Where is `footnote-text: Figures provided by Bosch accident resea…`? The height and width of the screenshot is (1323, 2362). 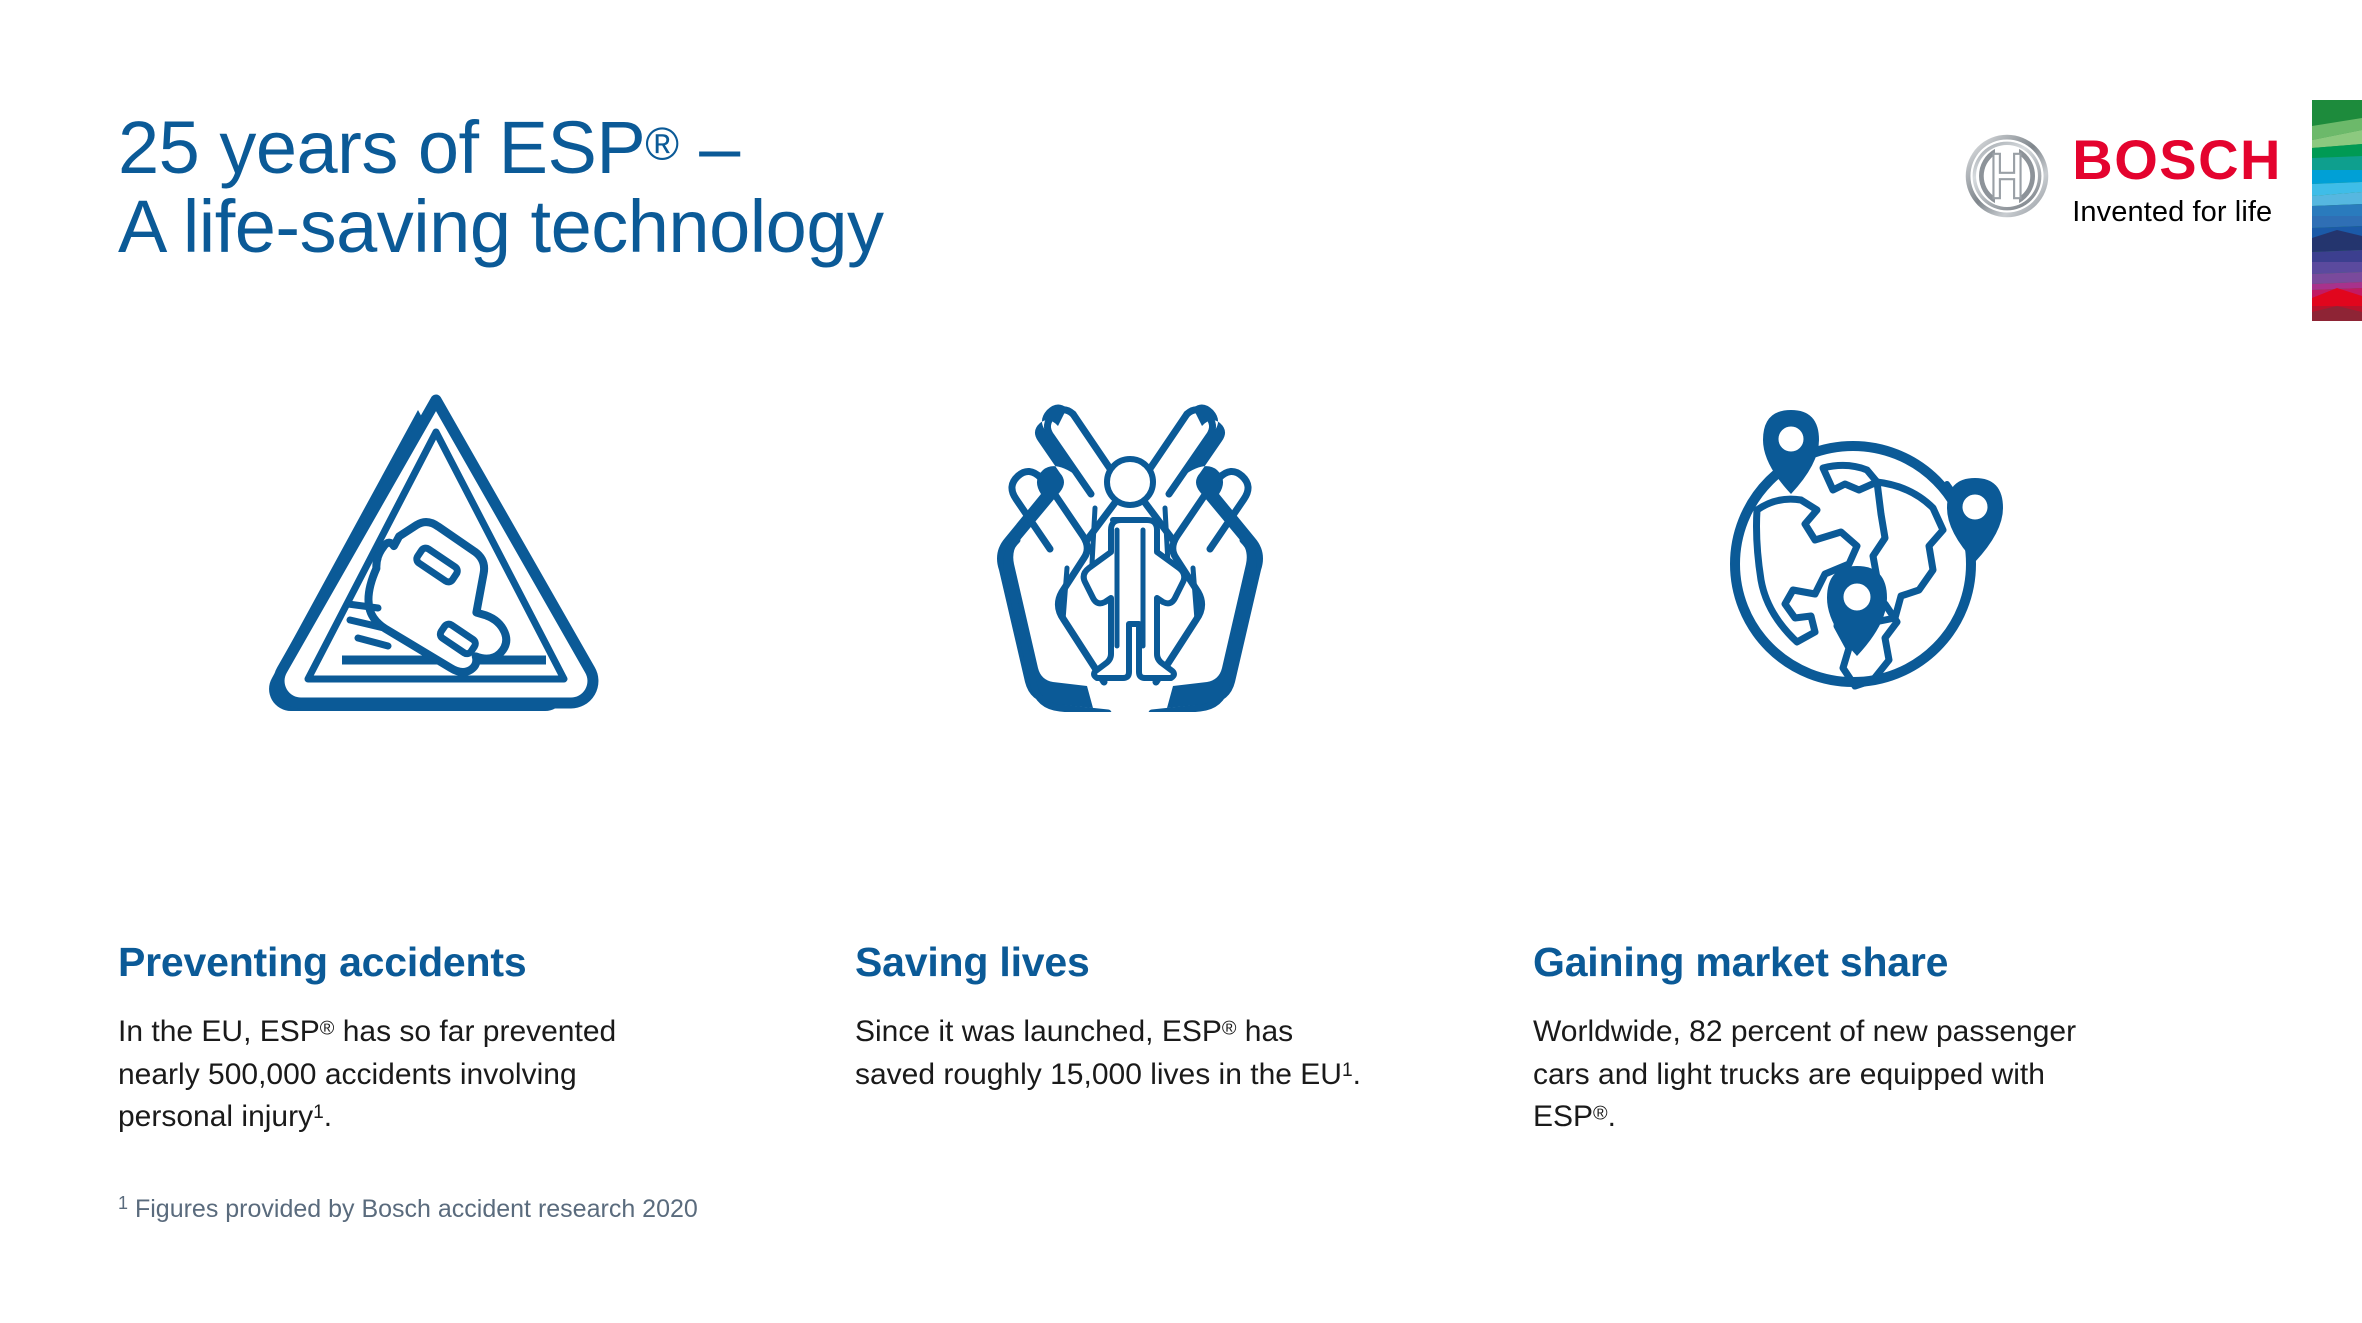 footnote-text: Figures provided by Bosch accident resea… is located at coordinates (413, 1209).